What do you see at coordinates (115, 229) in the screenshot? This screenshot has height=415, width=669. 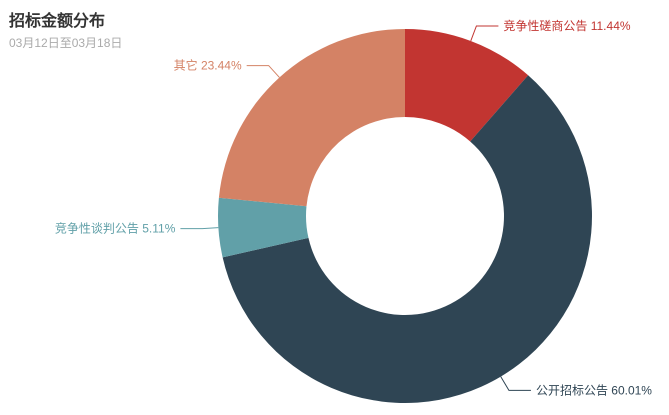 I see `pie-label-2: 竞争性谈判公告 5.11%` at bounding box center [115, 229].